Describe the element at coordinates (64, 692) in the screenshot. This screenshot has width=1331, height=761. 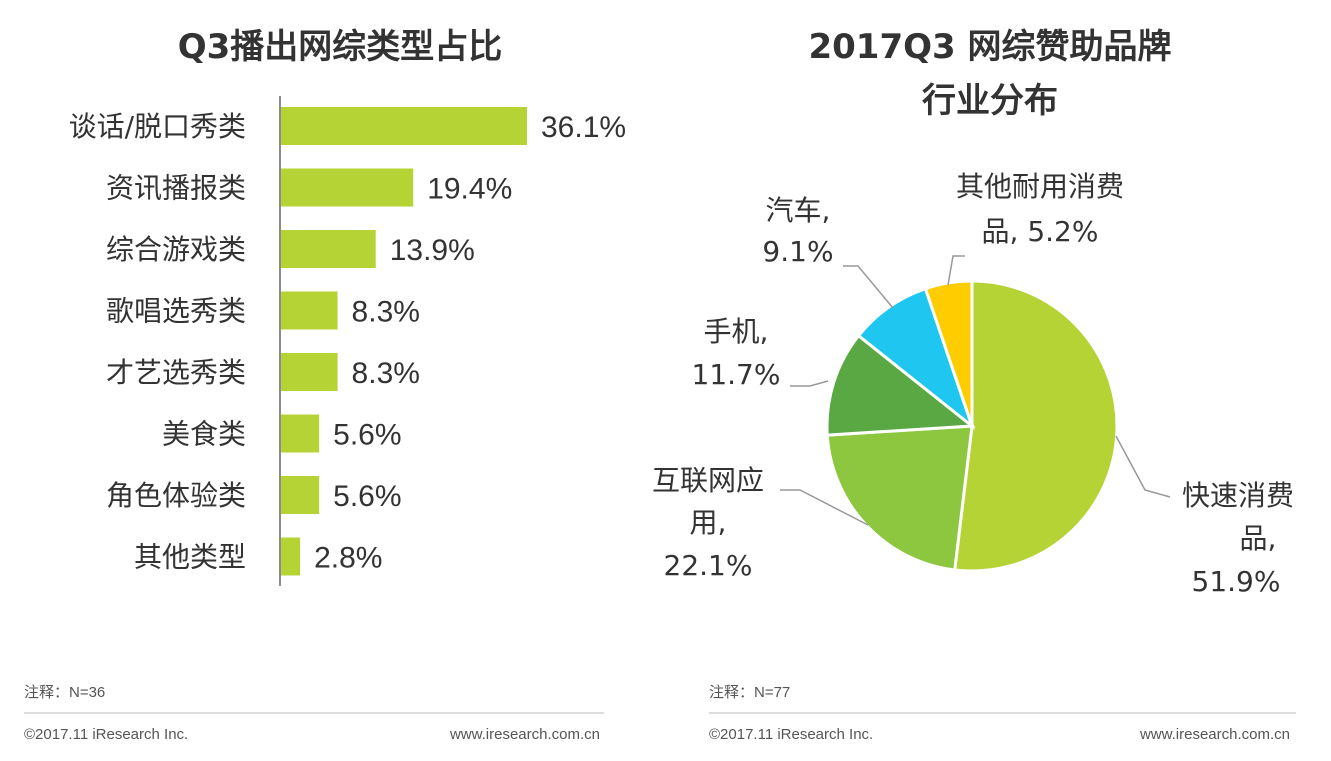
I see `bar-note: 注释：N=36` at that location.